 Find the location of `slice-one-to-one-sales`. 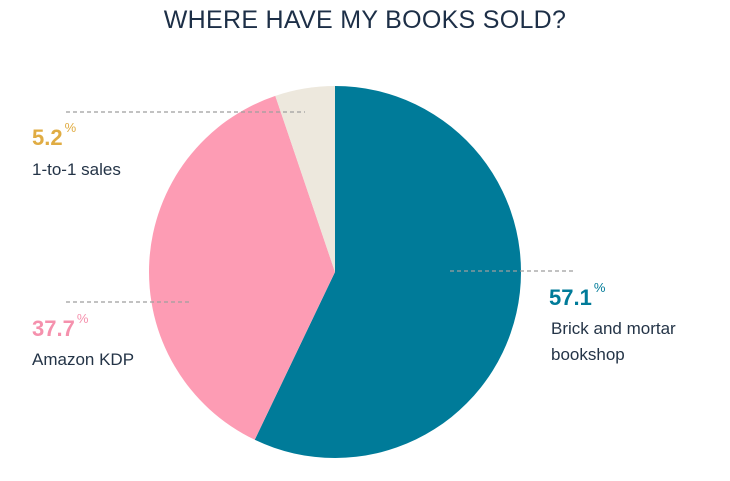

slice-one-to-one-sales is located at coordinates (305, 179).